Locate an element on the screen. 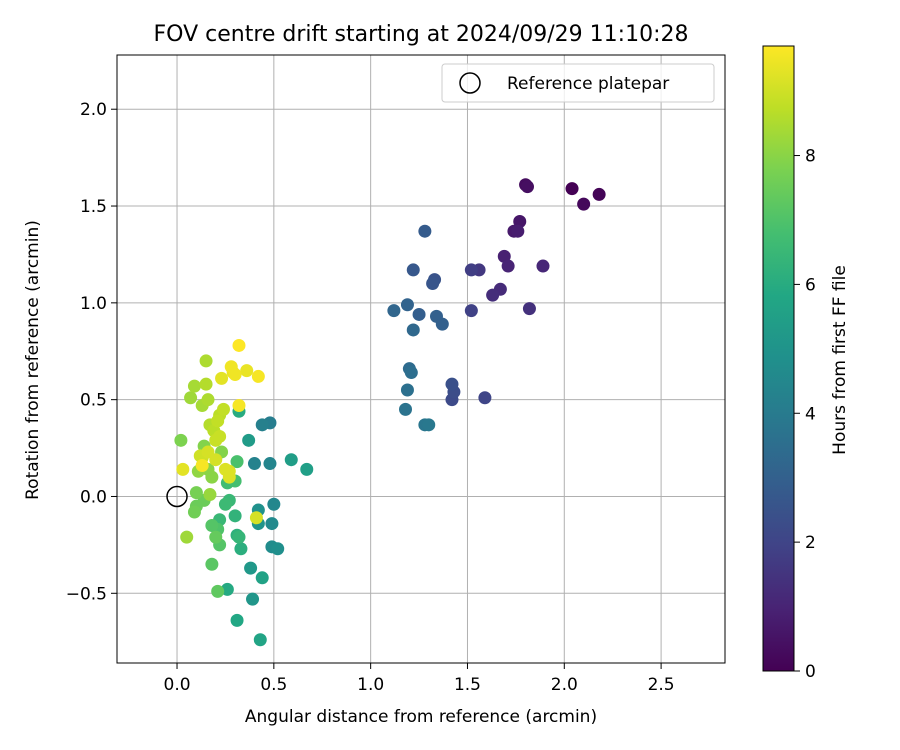 This screenshot has width=900, height=750. reference-platepar-marker is located at coordinates (177, 496).